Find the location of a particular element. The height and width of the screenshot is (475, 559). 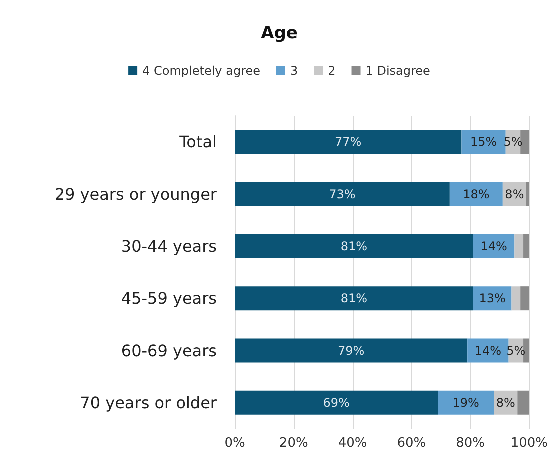

data-label: 15% is located at coordinates (484, 142).